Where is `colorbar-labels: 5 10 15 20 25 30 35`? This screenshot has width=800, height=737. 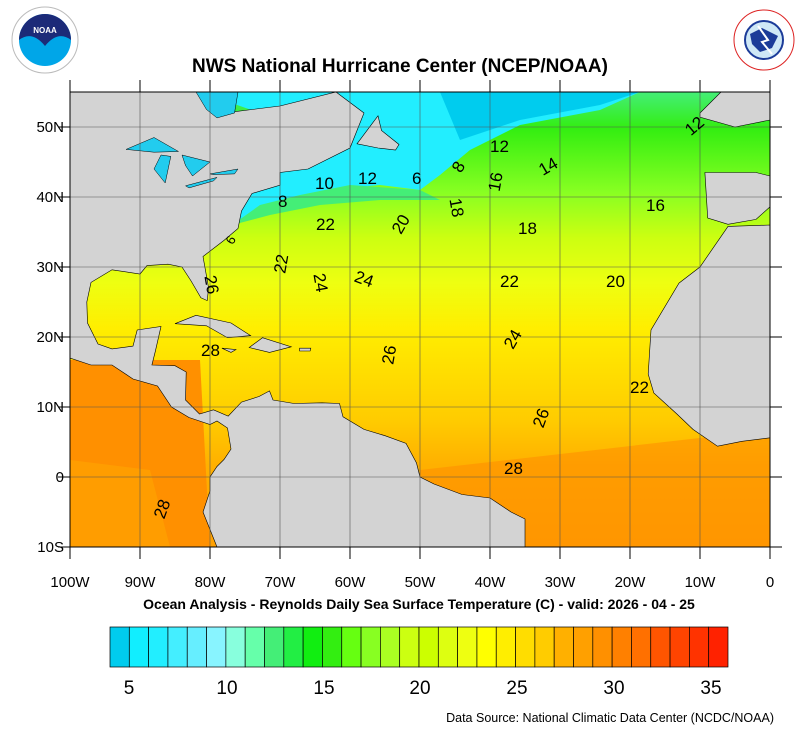
colorbar-labels: 5 10 15 20 25 30 35 is located at coordinates (423, 688).